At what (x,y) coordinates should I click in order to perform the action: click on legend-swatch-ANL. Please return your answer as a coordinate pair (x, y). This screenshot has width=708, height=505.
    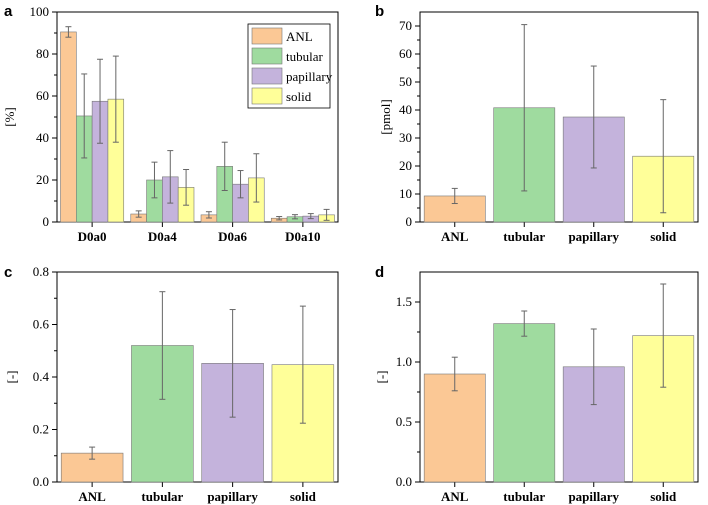
    Looking at the image, I should click on (267, 36).